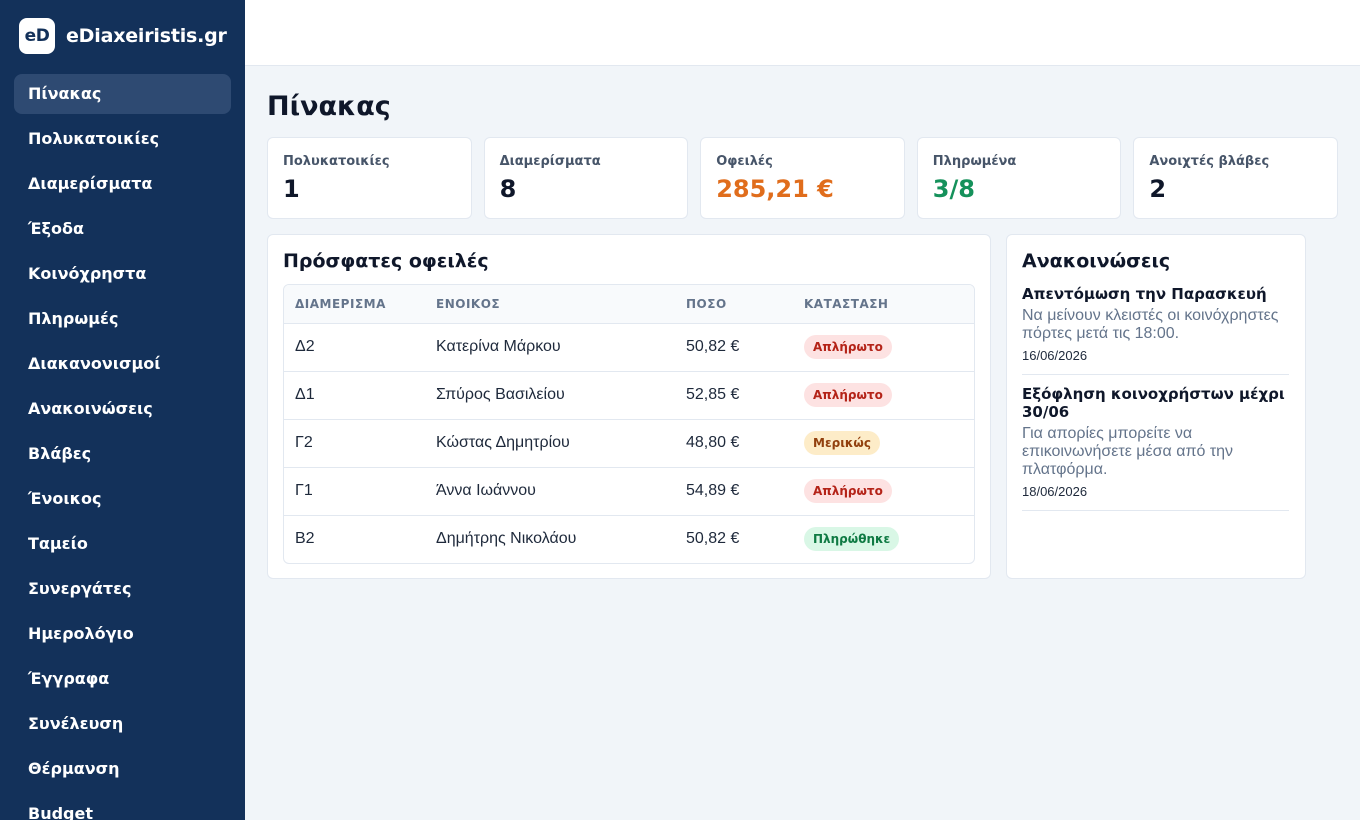  Describe the element at coordinates (386, 261) in the screenshot. I see `recent-debts-title: Πρόσφατες οφειλές` at that location.